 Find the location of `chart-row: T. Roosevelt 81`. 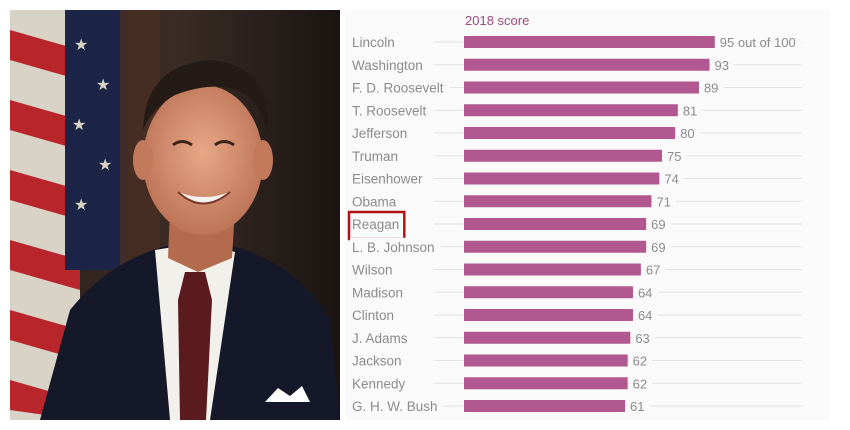

chart-row: T. Roosevelt 81 is located at coordinates (576, 110).